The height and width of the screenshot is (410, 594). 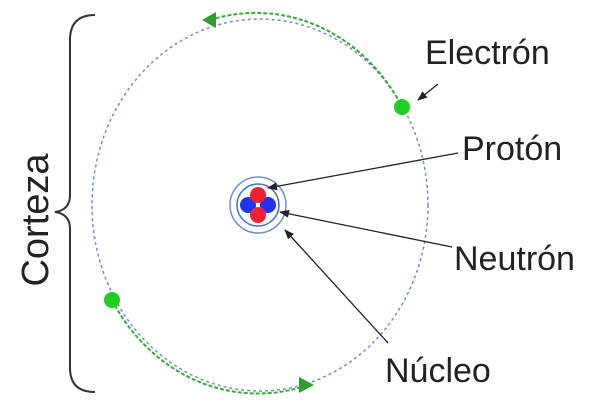 What do you see at coordinates (75, 203) in the screenshot?
I see `brace` at bounding box center [75, 203].